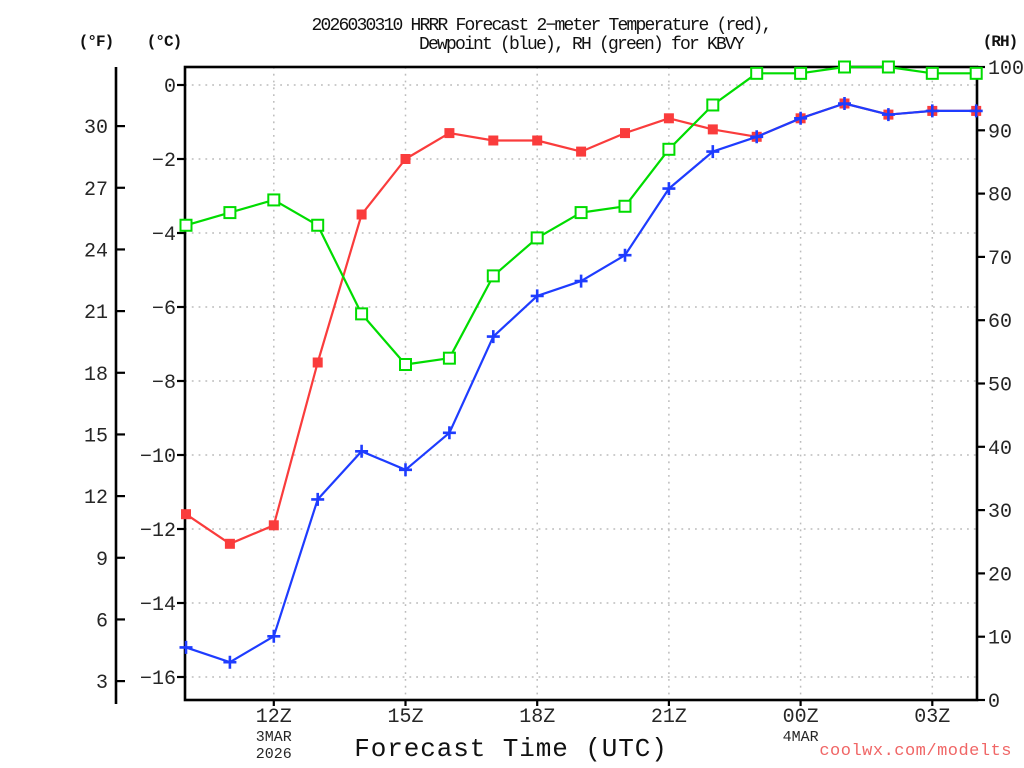  Describe the element at coordinates (96, 375) in the screenshot. I see `fahrenheit-tick-label: 18` at that location.